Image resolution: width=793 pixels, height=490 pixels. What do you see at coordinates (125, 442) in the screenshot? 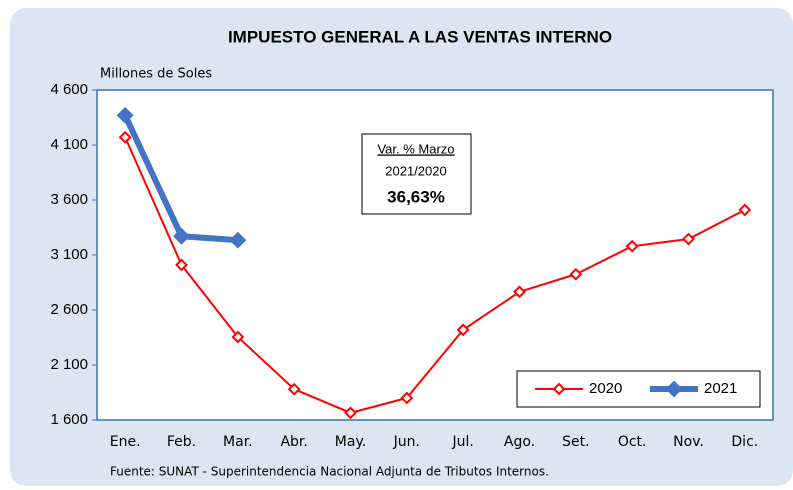
I see `x-tick-label: Ene.` at bounding box center [125, 442].